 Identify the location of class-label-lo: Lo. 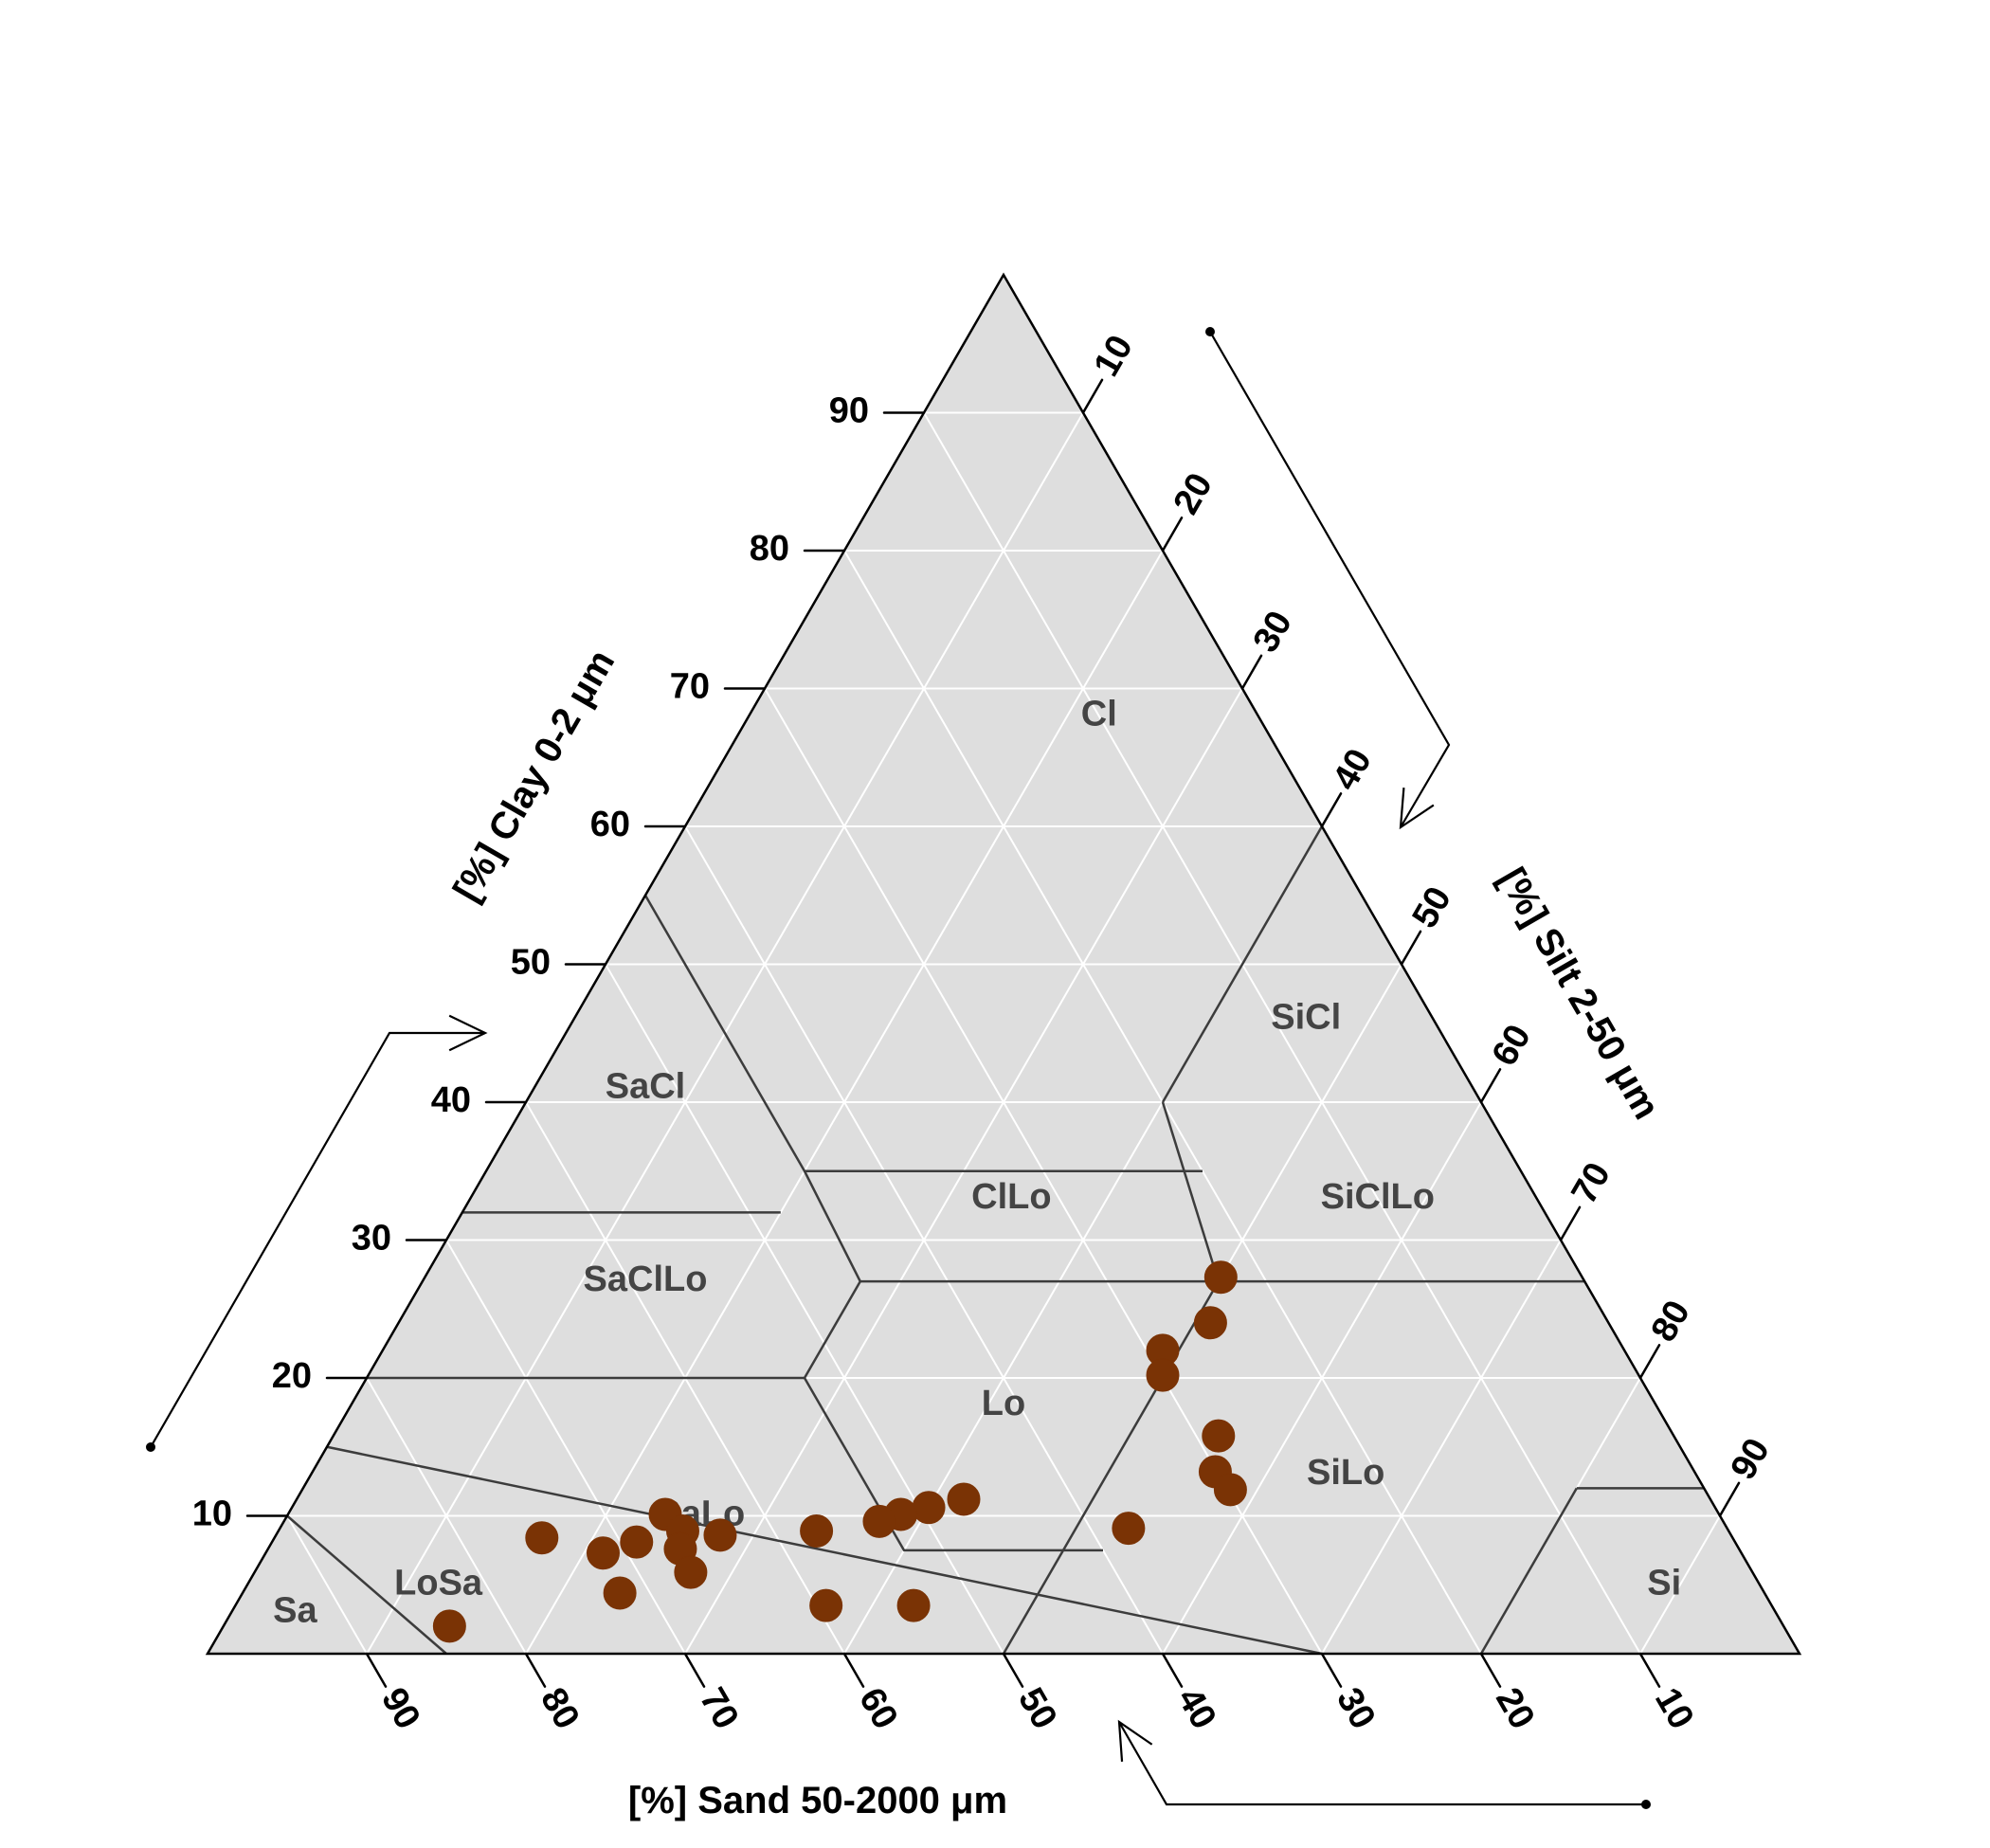
(1003, 1404).